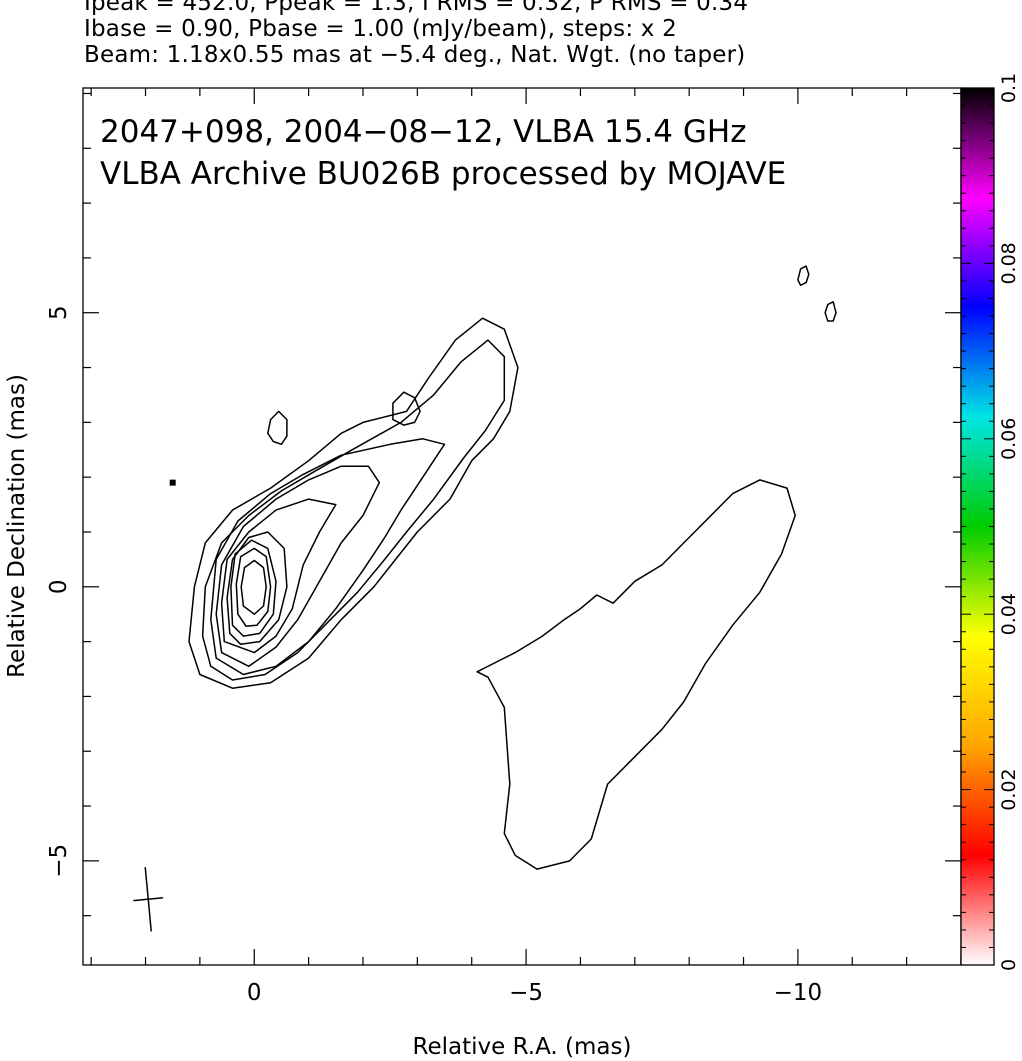  I want to click on colorbar-tick-label: 0.02, so click(1009, 789).